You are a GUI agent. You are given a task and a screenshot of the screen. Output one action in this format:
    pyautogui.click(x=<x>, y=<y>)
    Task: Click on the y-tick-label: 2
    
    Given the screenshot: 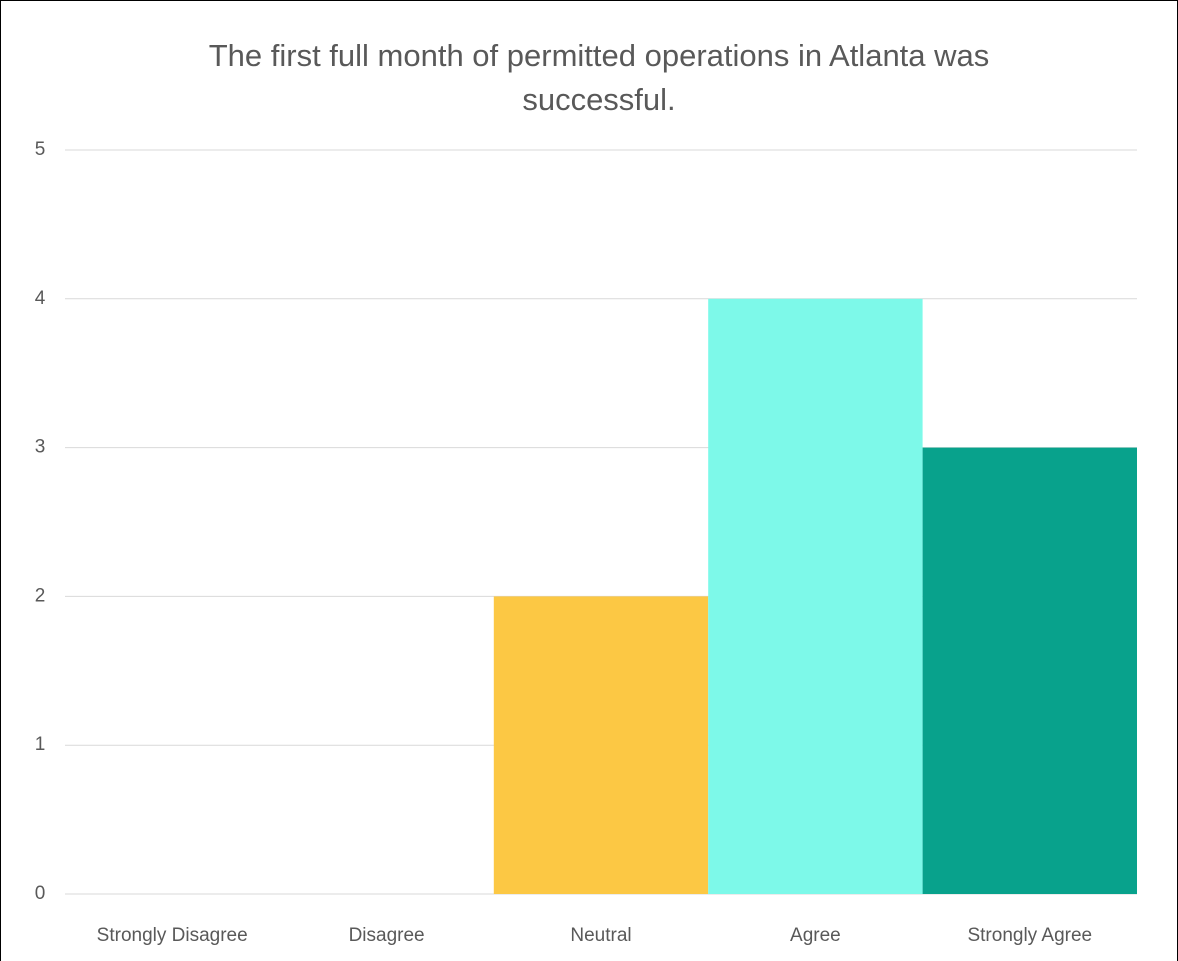 What is the action you would take?
    pyautogui.click(x=40, y=595)
    